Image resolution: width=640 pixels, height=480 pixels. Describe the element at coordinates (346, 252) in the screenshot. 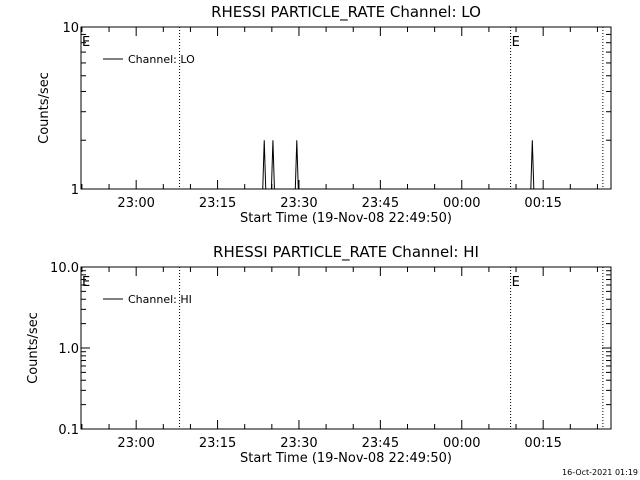

I see `chart-title: RHESSI PARTICLE_RATE Channel: HI` at that location.